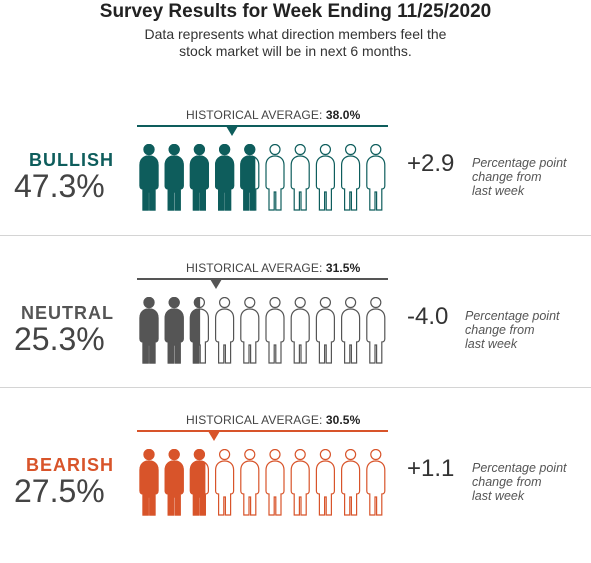 This screenshot has width=591, height=563. Describe the element at coordinates (343, 420) in the screenshot. I see `bearish-historical-value: 30.5%` at that location.